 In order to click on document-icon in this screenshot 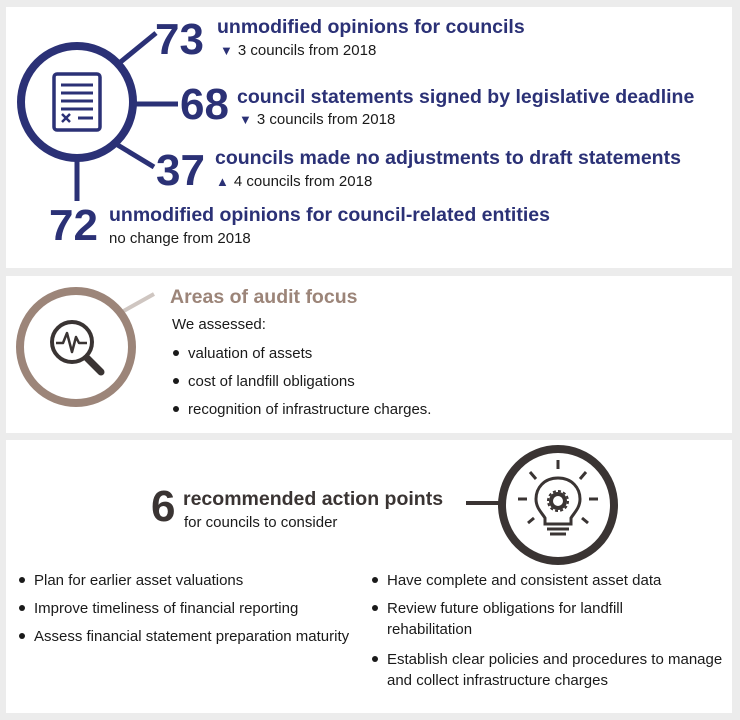, I will do `click(77, 102)`.